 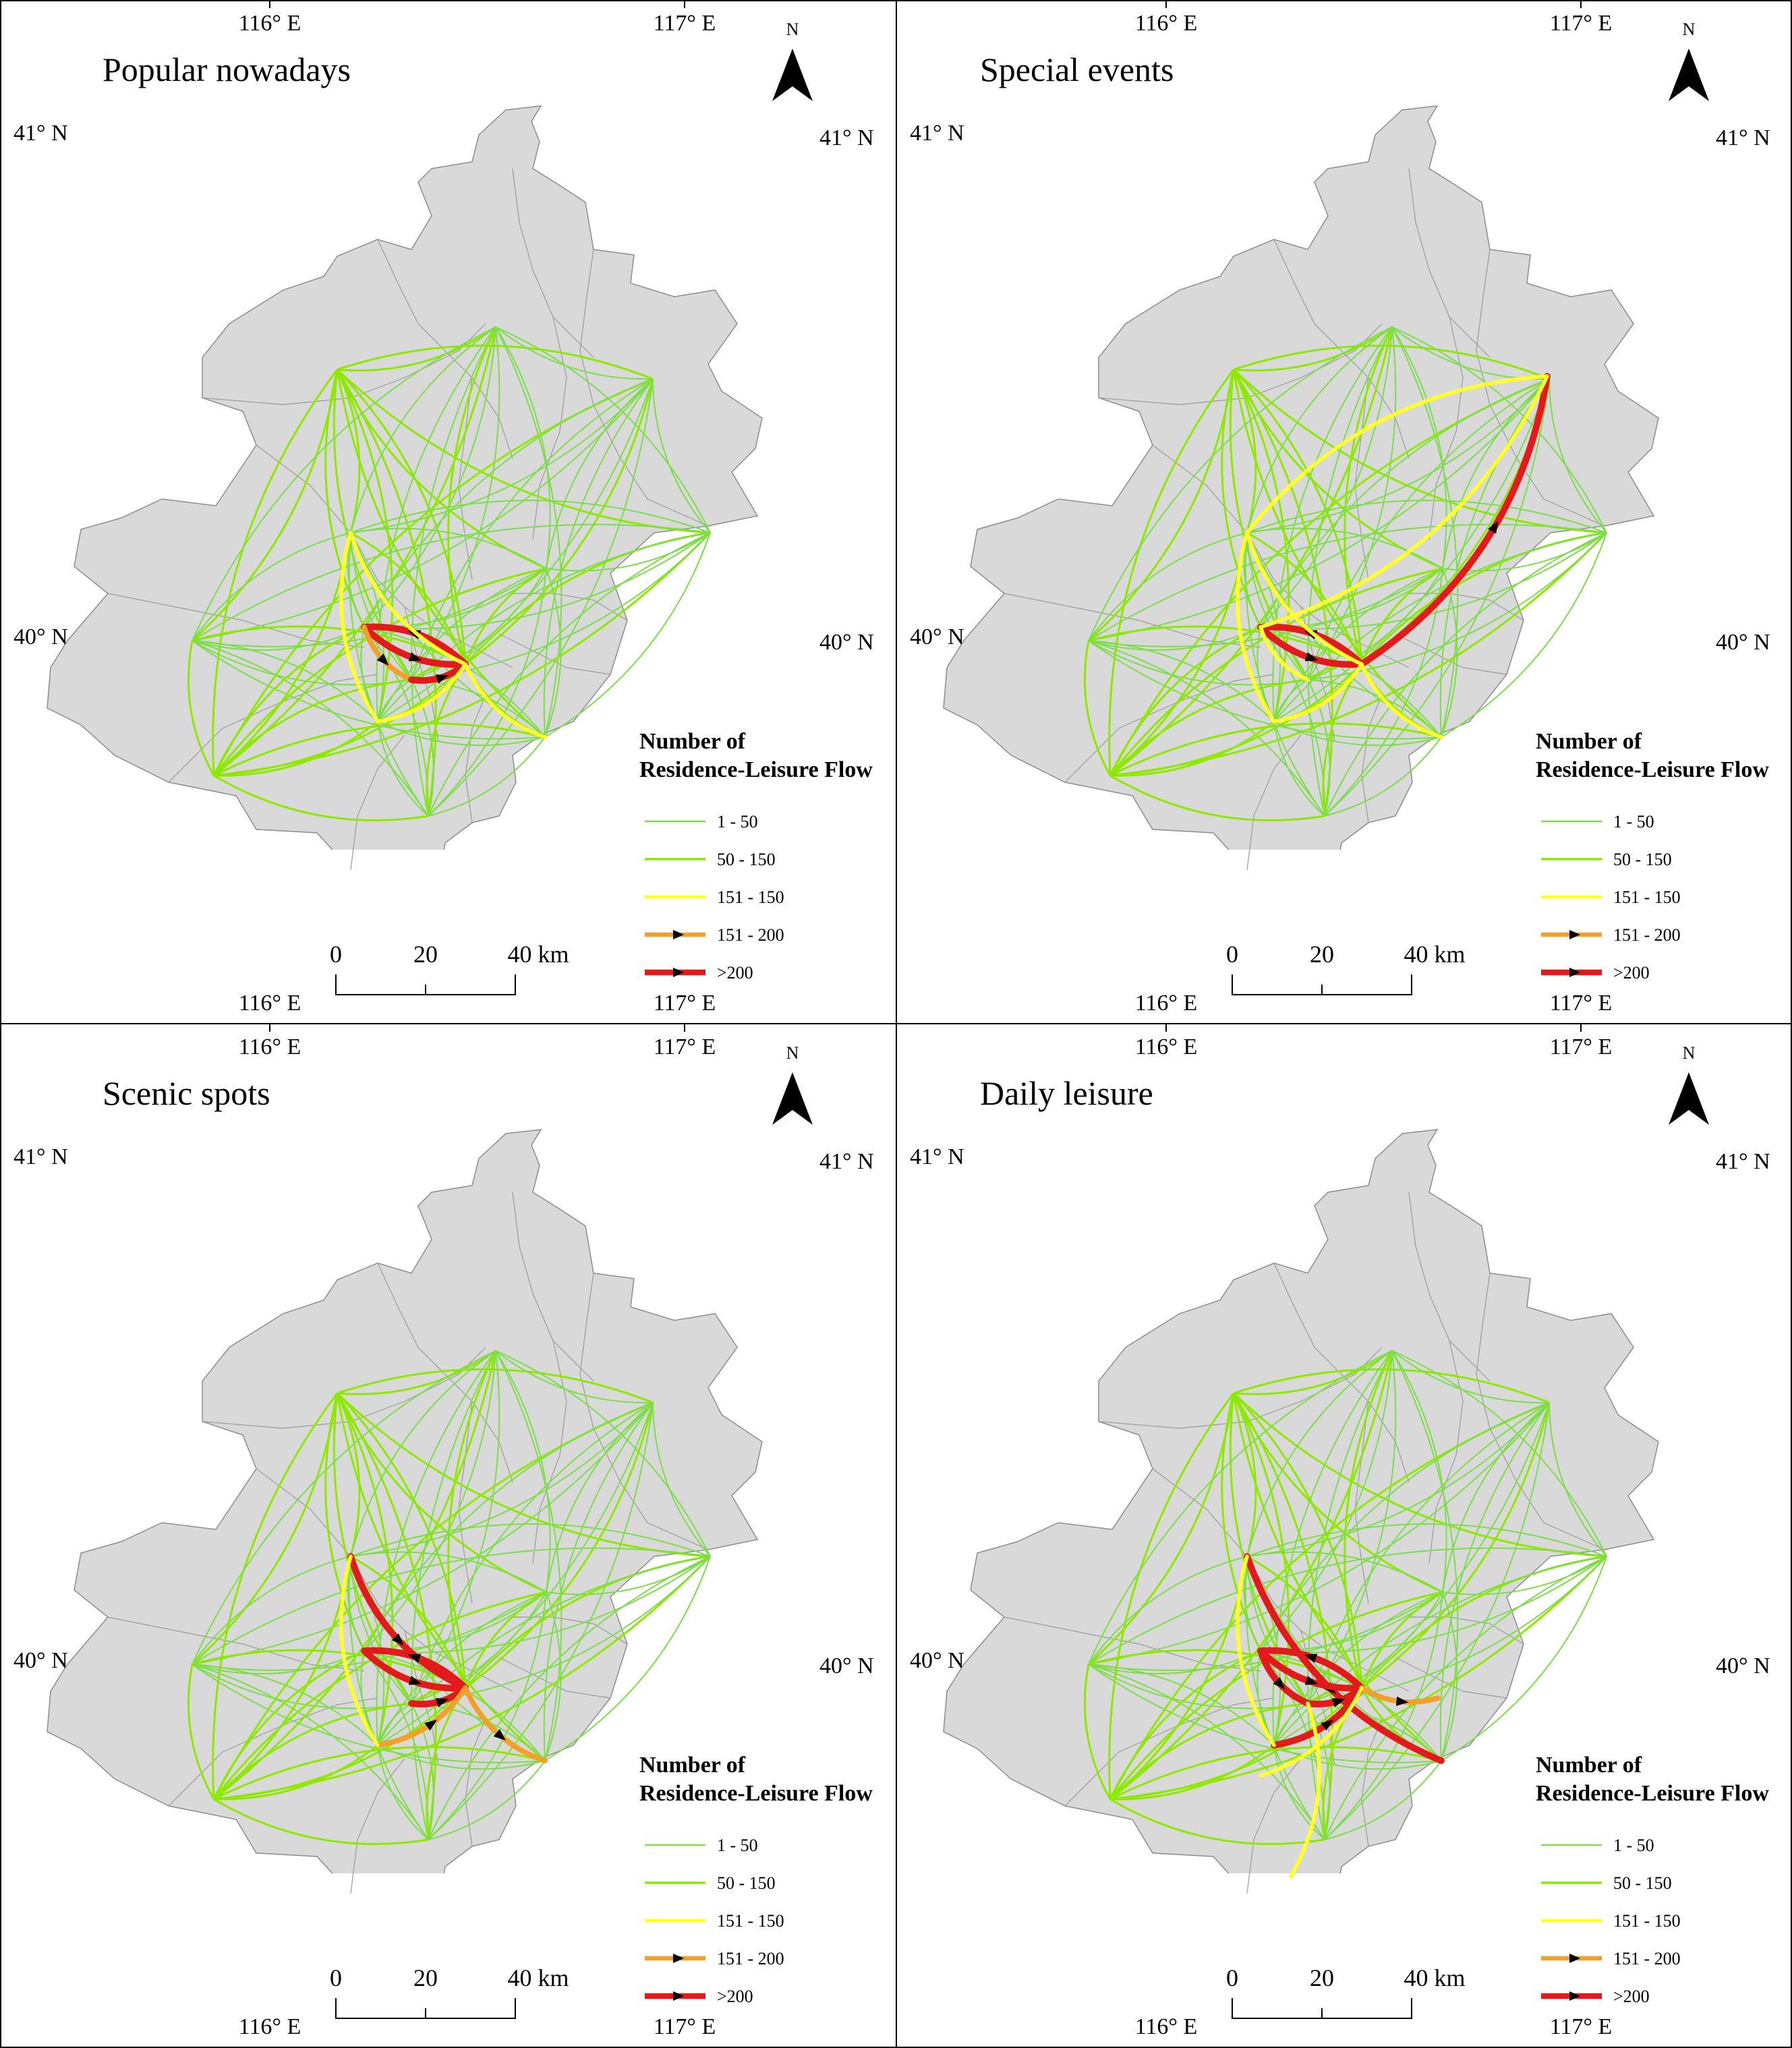 I want to click on panel-title: Popular nowadays, so click(x=227, y=69).